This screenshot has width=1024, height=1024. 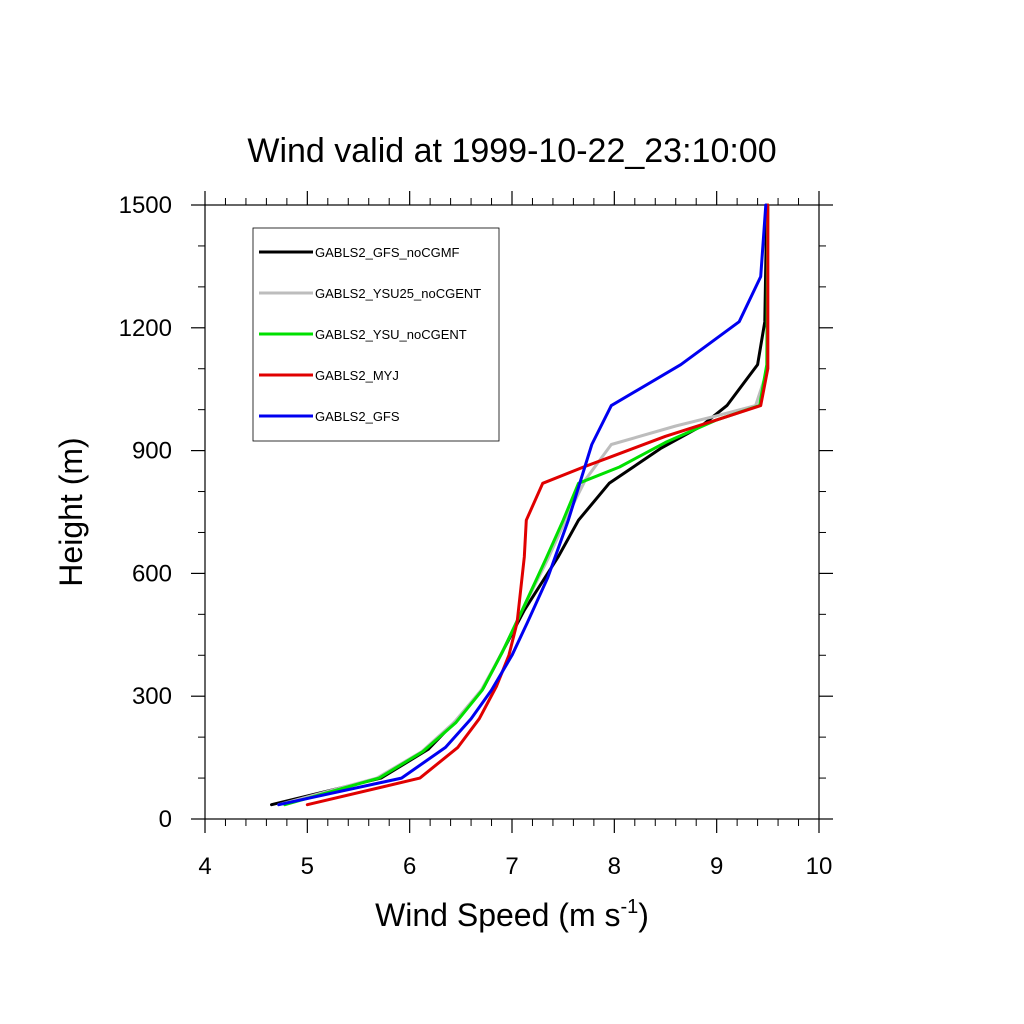 What do you see at coordinates (152, 573) in the screenshot?
I see `y-tick-label: 600` at bounding box center [152, 573].